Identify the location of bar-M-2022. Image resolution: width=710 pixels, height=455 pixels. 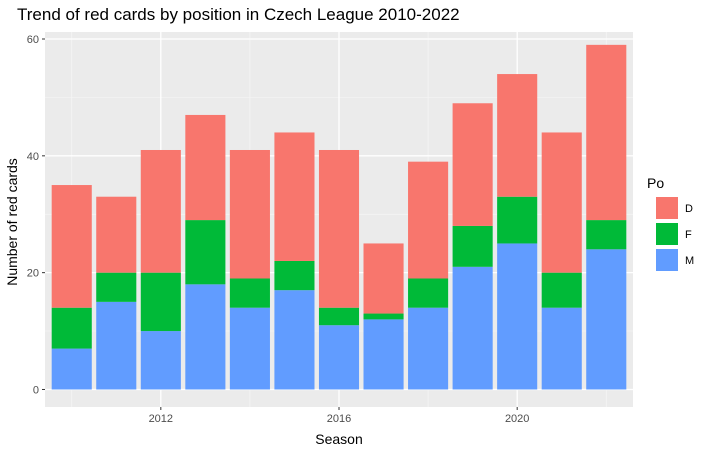
(606, 319).